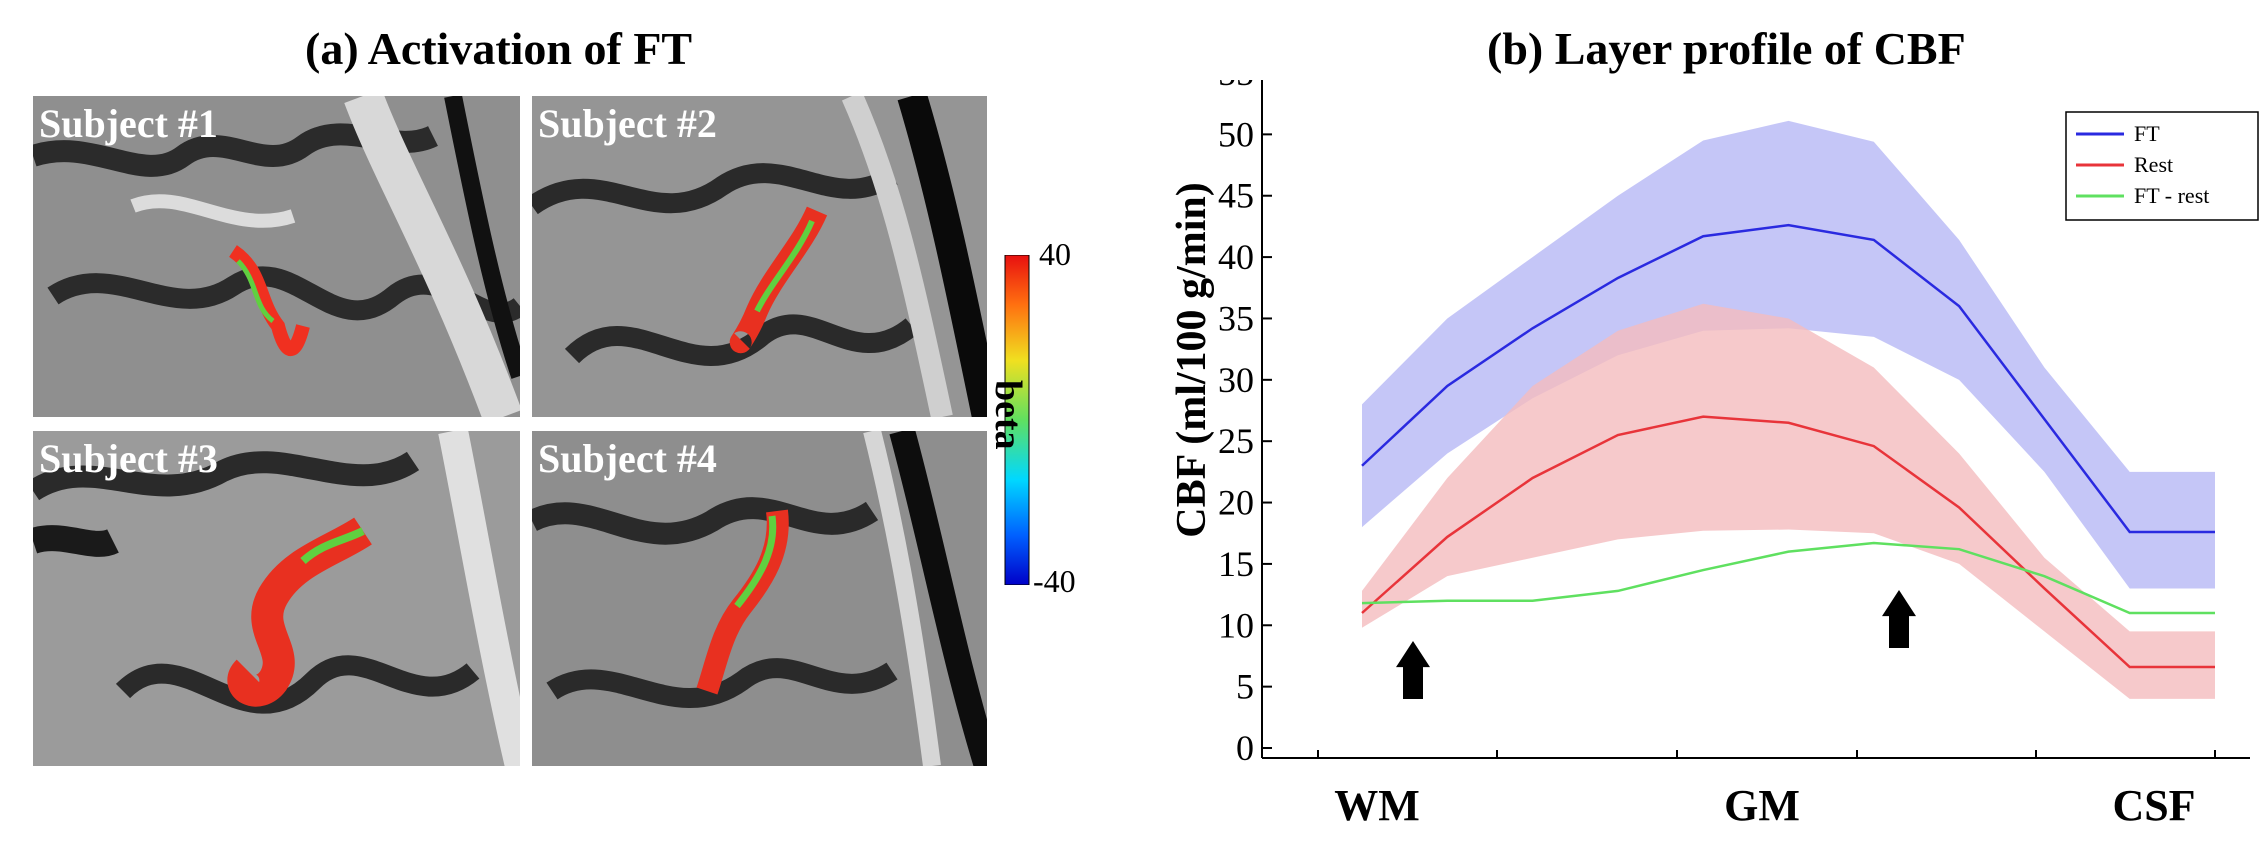 This screenshot has height=848, width=2268. Describe the element at coordinates (128, 458) in the screenshot. I see `subject-3-label: Subject #3` at that location.